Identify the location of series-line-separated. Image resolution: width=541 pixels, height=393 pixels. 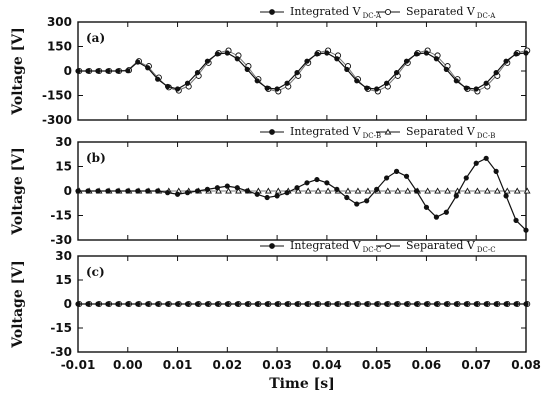
(302, 71).